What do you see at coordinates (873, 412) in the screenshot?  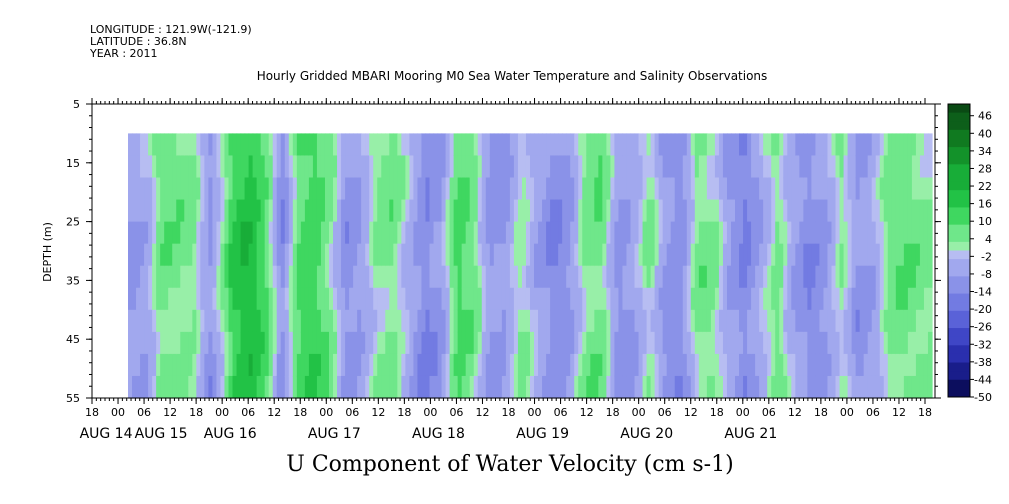 I see `x-tick-label: 06` at bounding box center [873, 412].